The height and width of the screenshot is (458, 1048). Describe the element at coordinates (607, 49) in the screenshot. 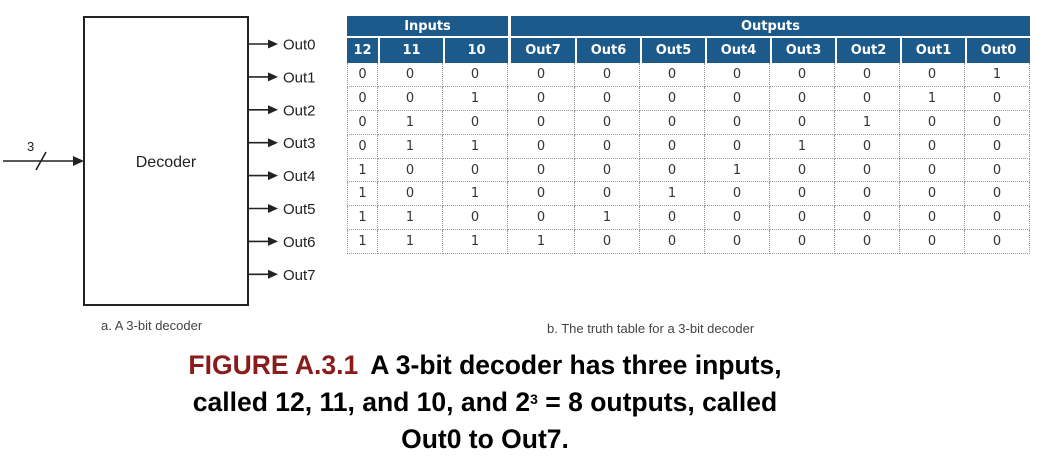

I see `column-header: Out6` at that location.